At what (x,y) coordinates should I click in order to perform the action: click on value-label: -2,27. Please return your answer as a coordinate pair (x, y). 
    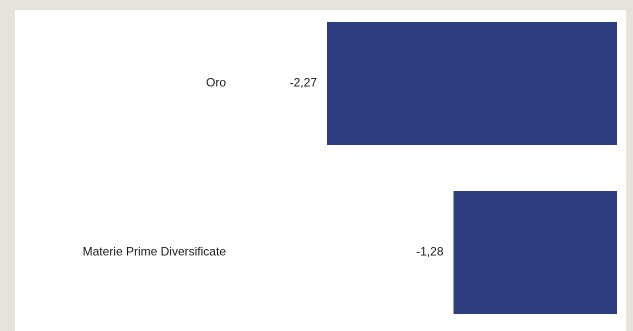
    Looking at the image, I should click on (304, 83).